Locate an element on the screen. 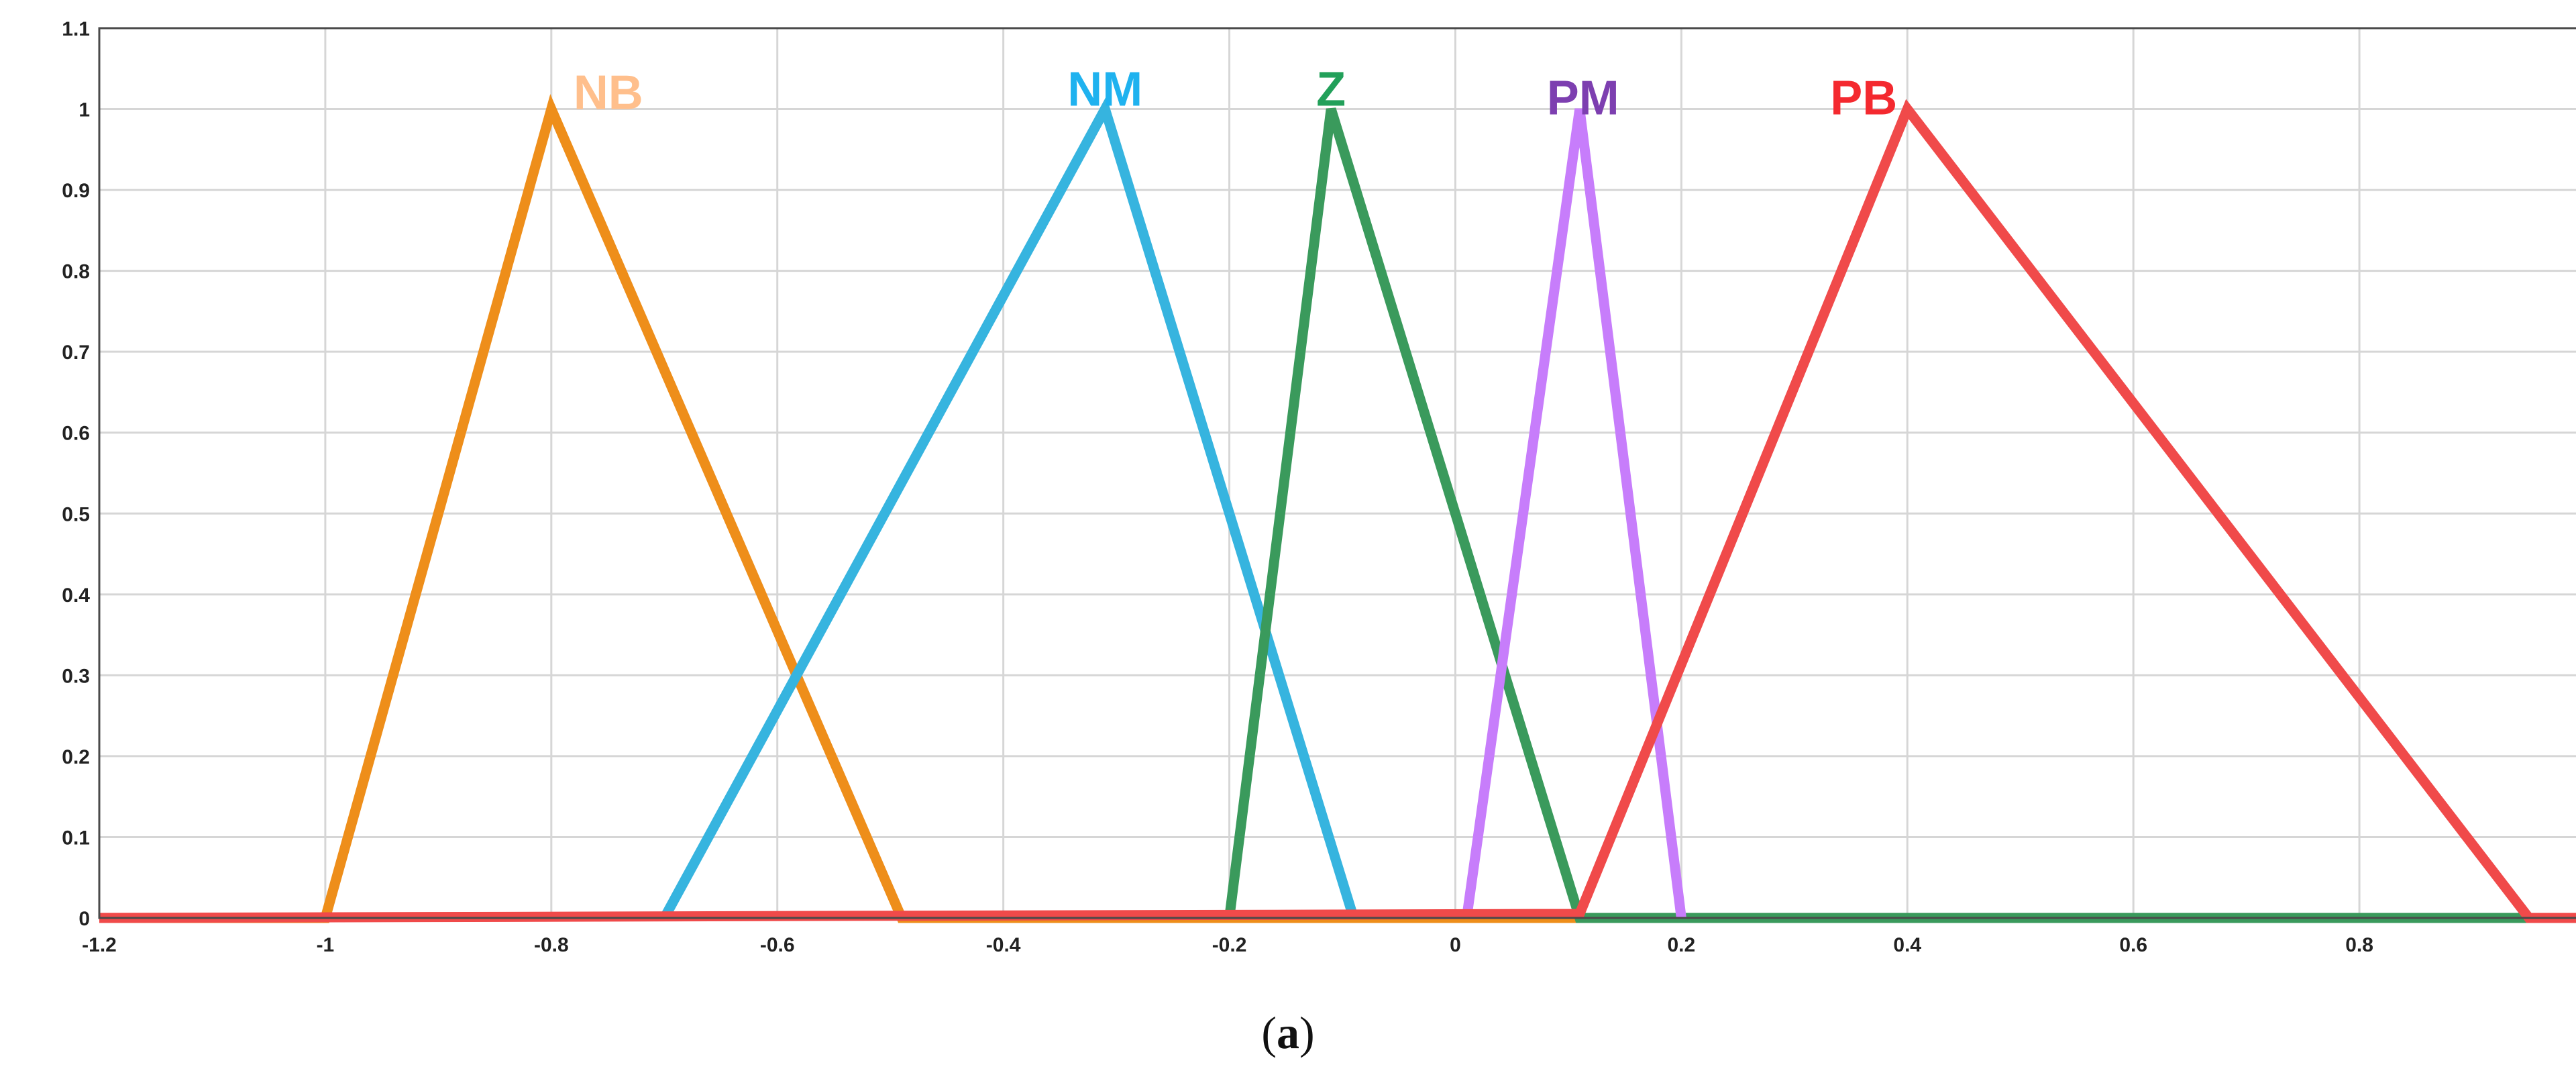 The image size is (2576, 1081). x-tick-label: -0.4 is located at coordinates (1003, 945).